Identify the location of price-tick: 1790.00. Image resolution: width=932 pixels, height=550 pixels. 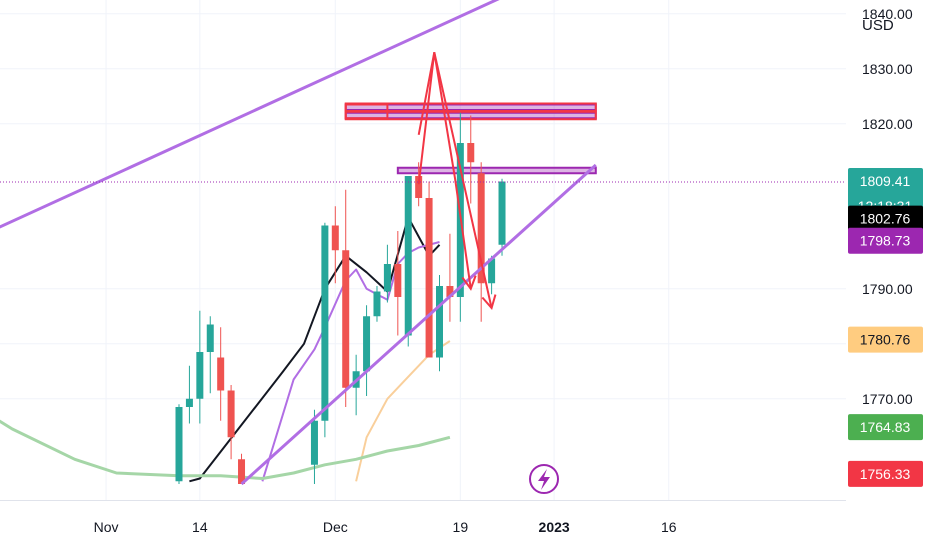
(887, 289).